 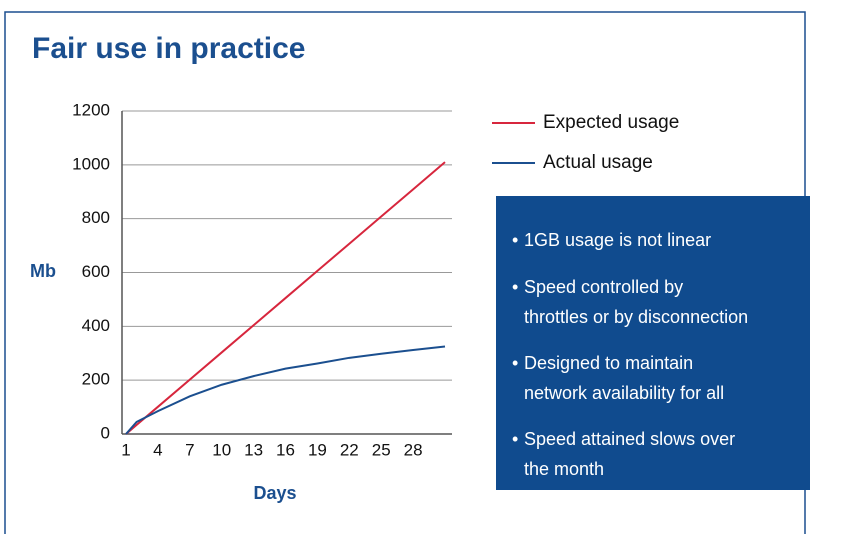 I want to click on legend-label: Expected usage, so click(x=611, y=122).